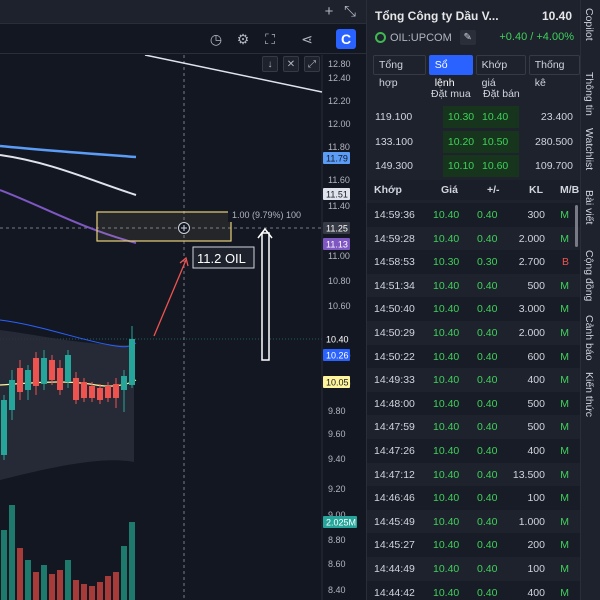  Describe the element at coordinates (474, 286) in the screenshot. I see `trade-row: 14:51:34 10.40 0.40 500 M` at that location.